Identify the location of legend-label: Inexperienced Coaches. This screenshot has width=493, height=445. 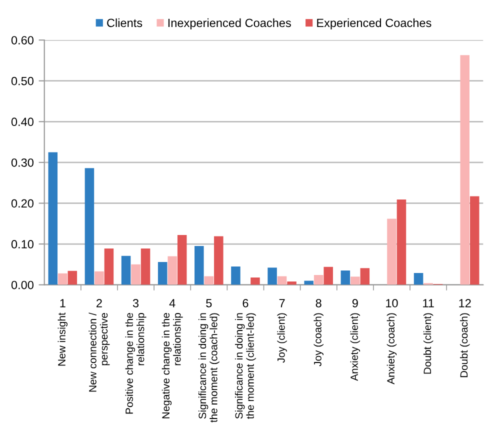
(229, 24).